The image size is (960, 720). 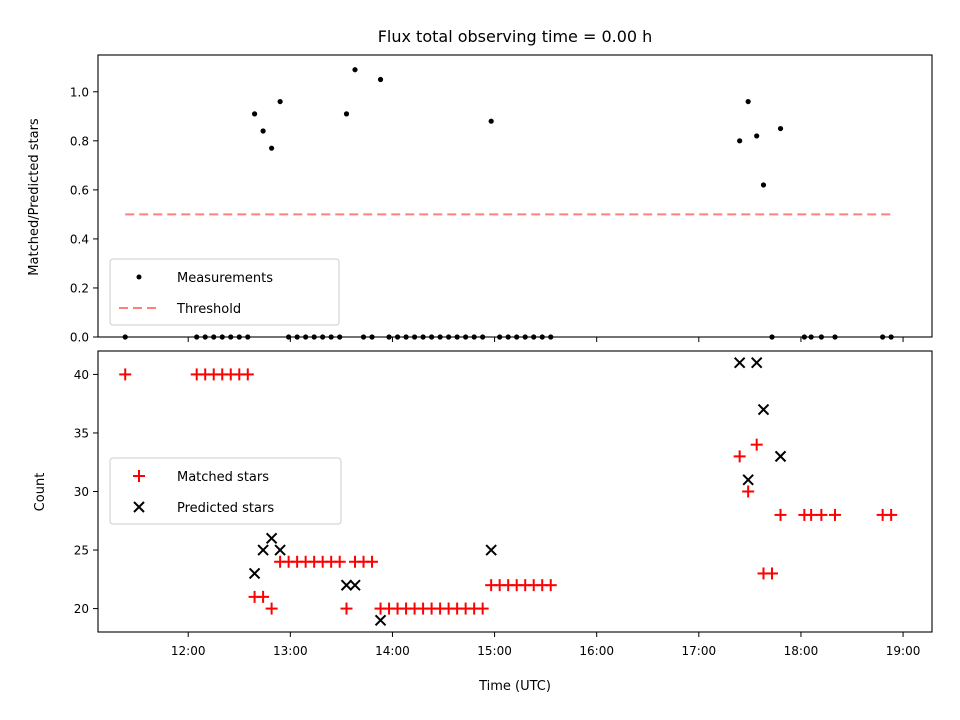 What do you see at coordinates (34, 197) in the screenshot?
I see `y-axis-label-ratio: Matched/Predicted stars` at bounding box center [34, 197].